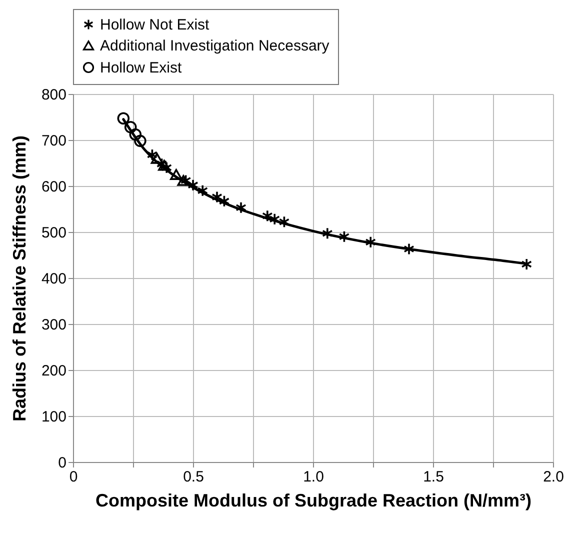 Image resolution: width=582 pixels, height=535 pixels. I want to click on y-tick-label: 600, so click(53, 187).